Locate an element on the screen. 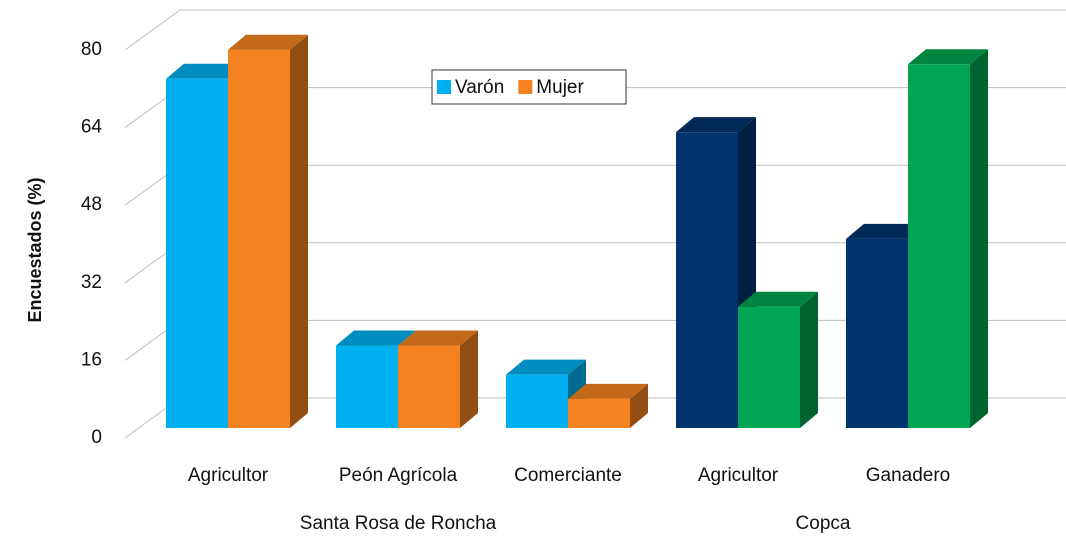  y-tick-label: 32 is located at coordinates (91, 282).